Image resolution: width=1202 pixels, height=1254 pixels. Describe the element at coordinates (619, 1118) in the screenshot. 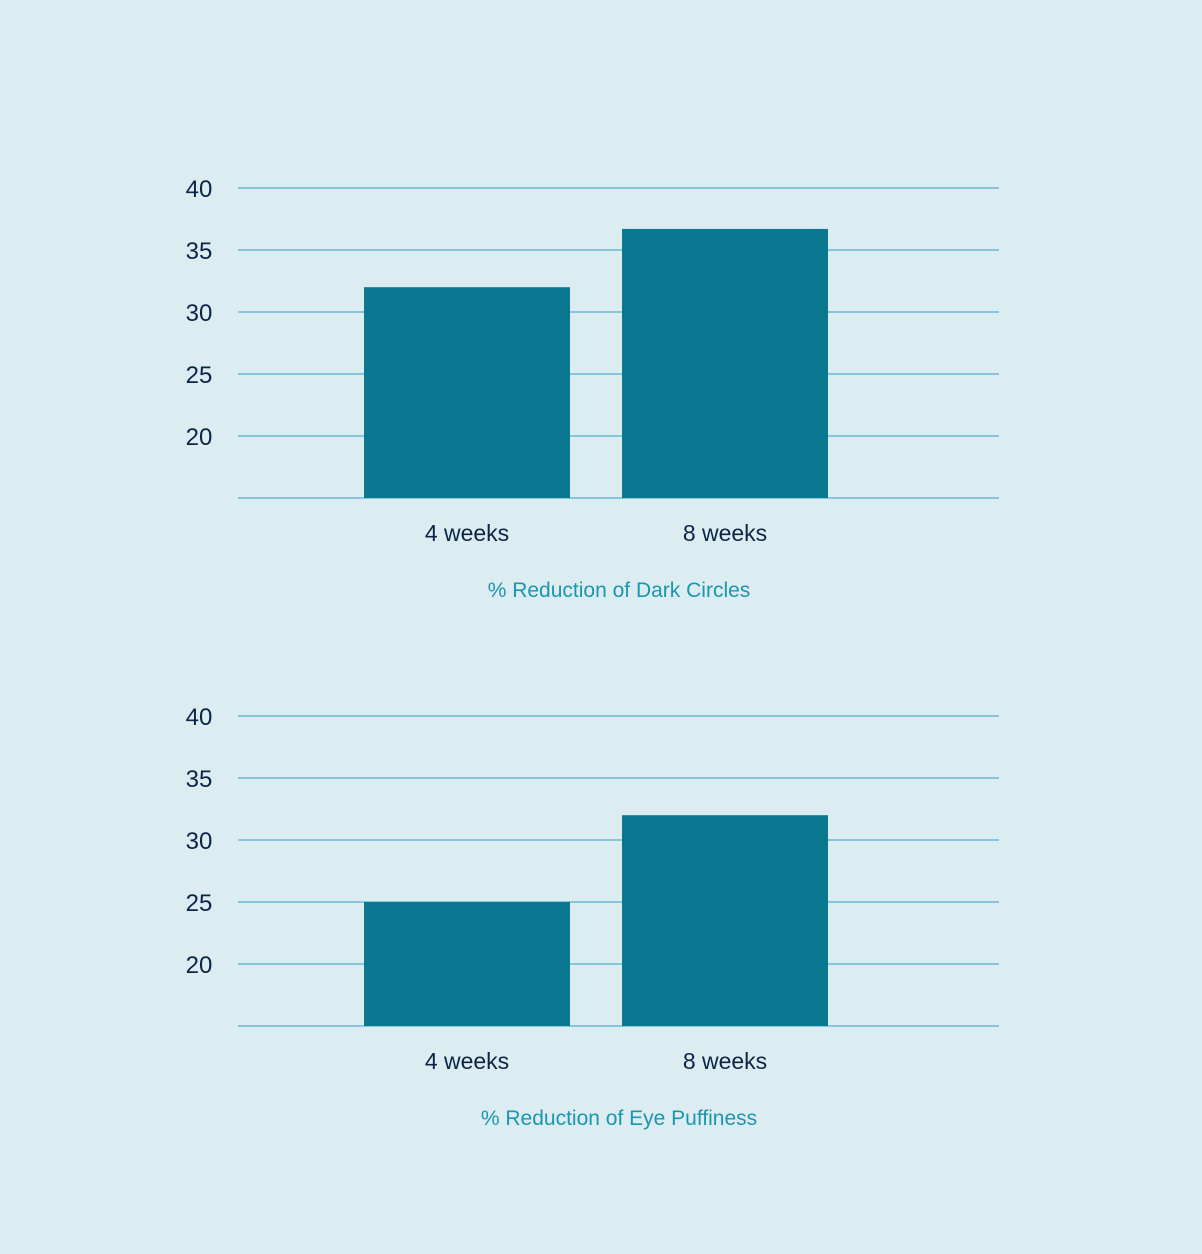

I see `eye-puffiness-chart-title: % Reduction of Eye Puffiness` at that location.